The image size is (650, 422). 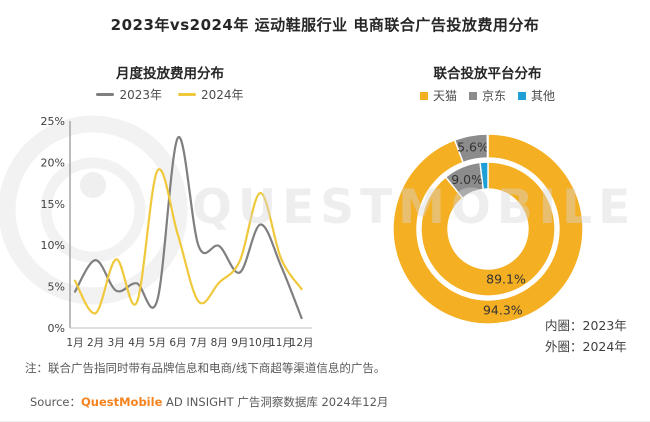 I want to click on platform-donut-chart: 89.1% 9.0% 94.3% 5.6%, so click(x=488, y=229).